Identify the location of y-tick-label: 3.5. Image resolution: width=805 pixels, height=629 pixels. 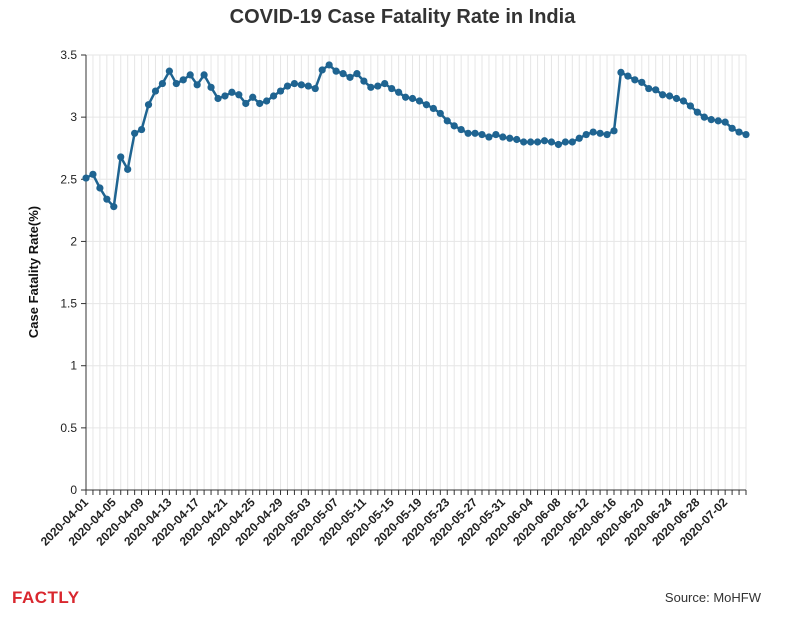
(68, 55).